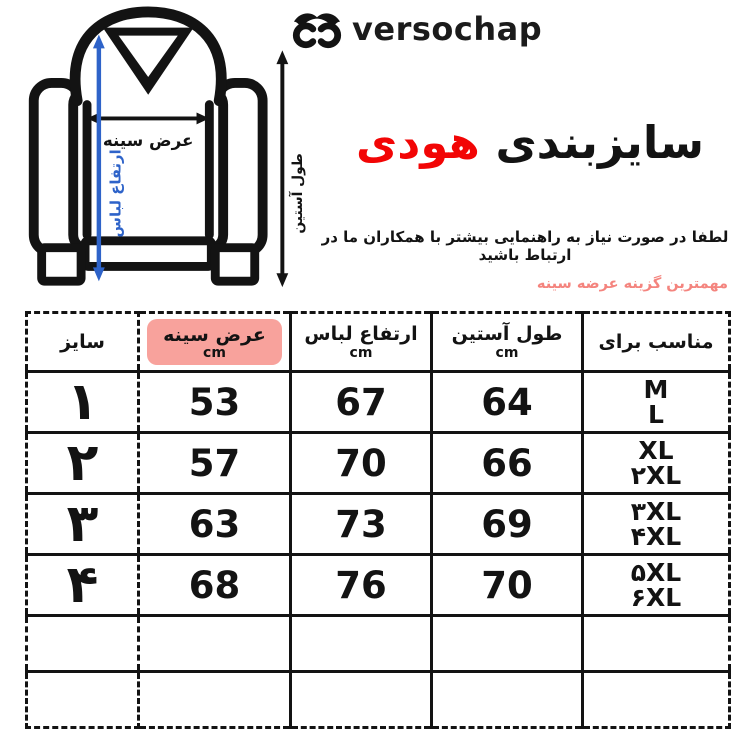  I want to click on left-cuff, so click(61, 264).